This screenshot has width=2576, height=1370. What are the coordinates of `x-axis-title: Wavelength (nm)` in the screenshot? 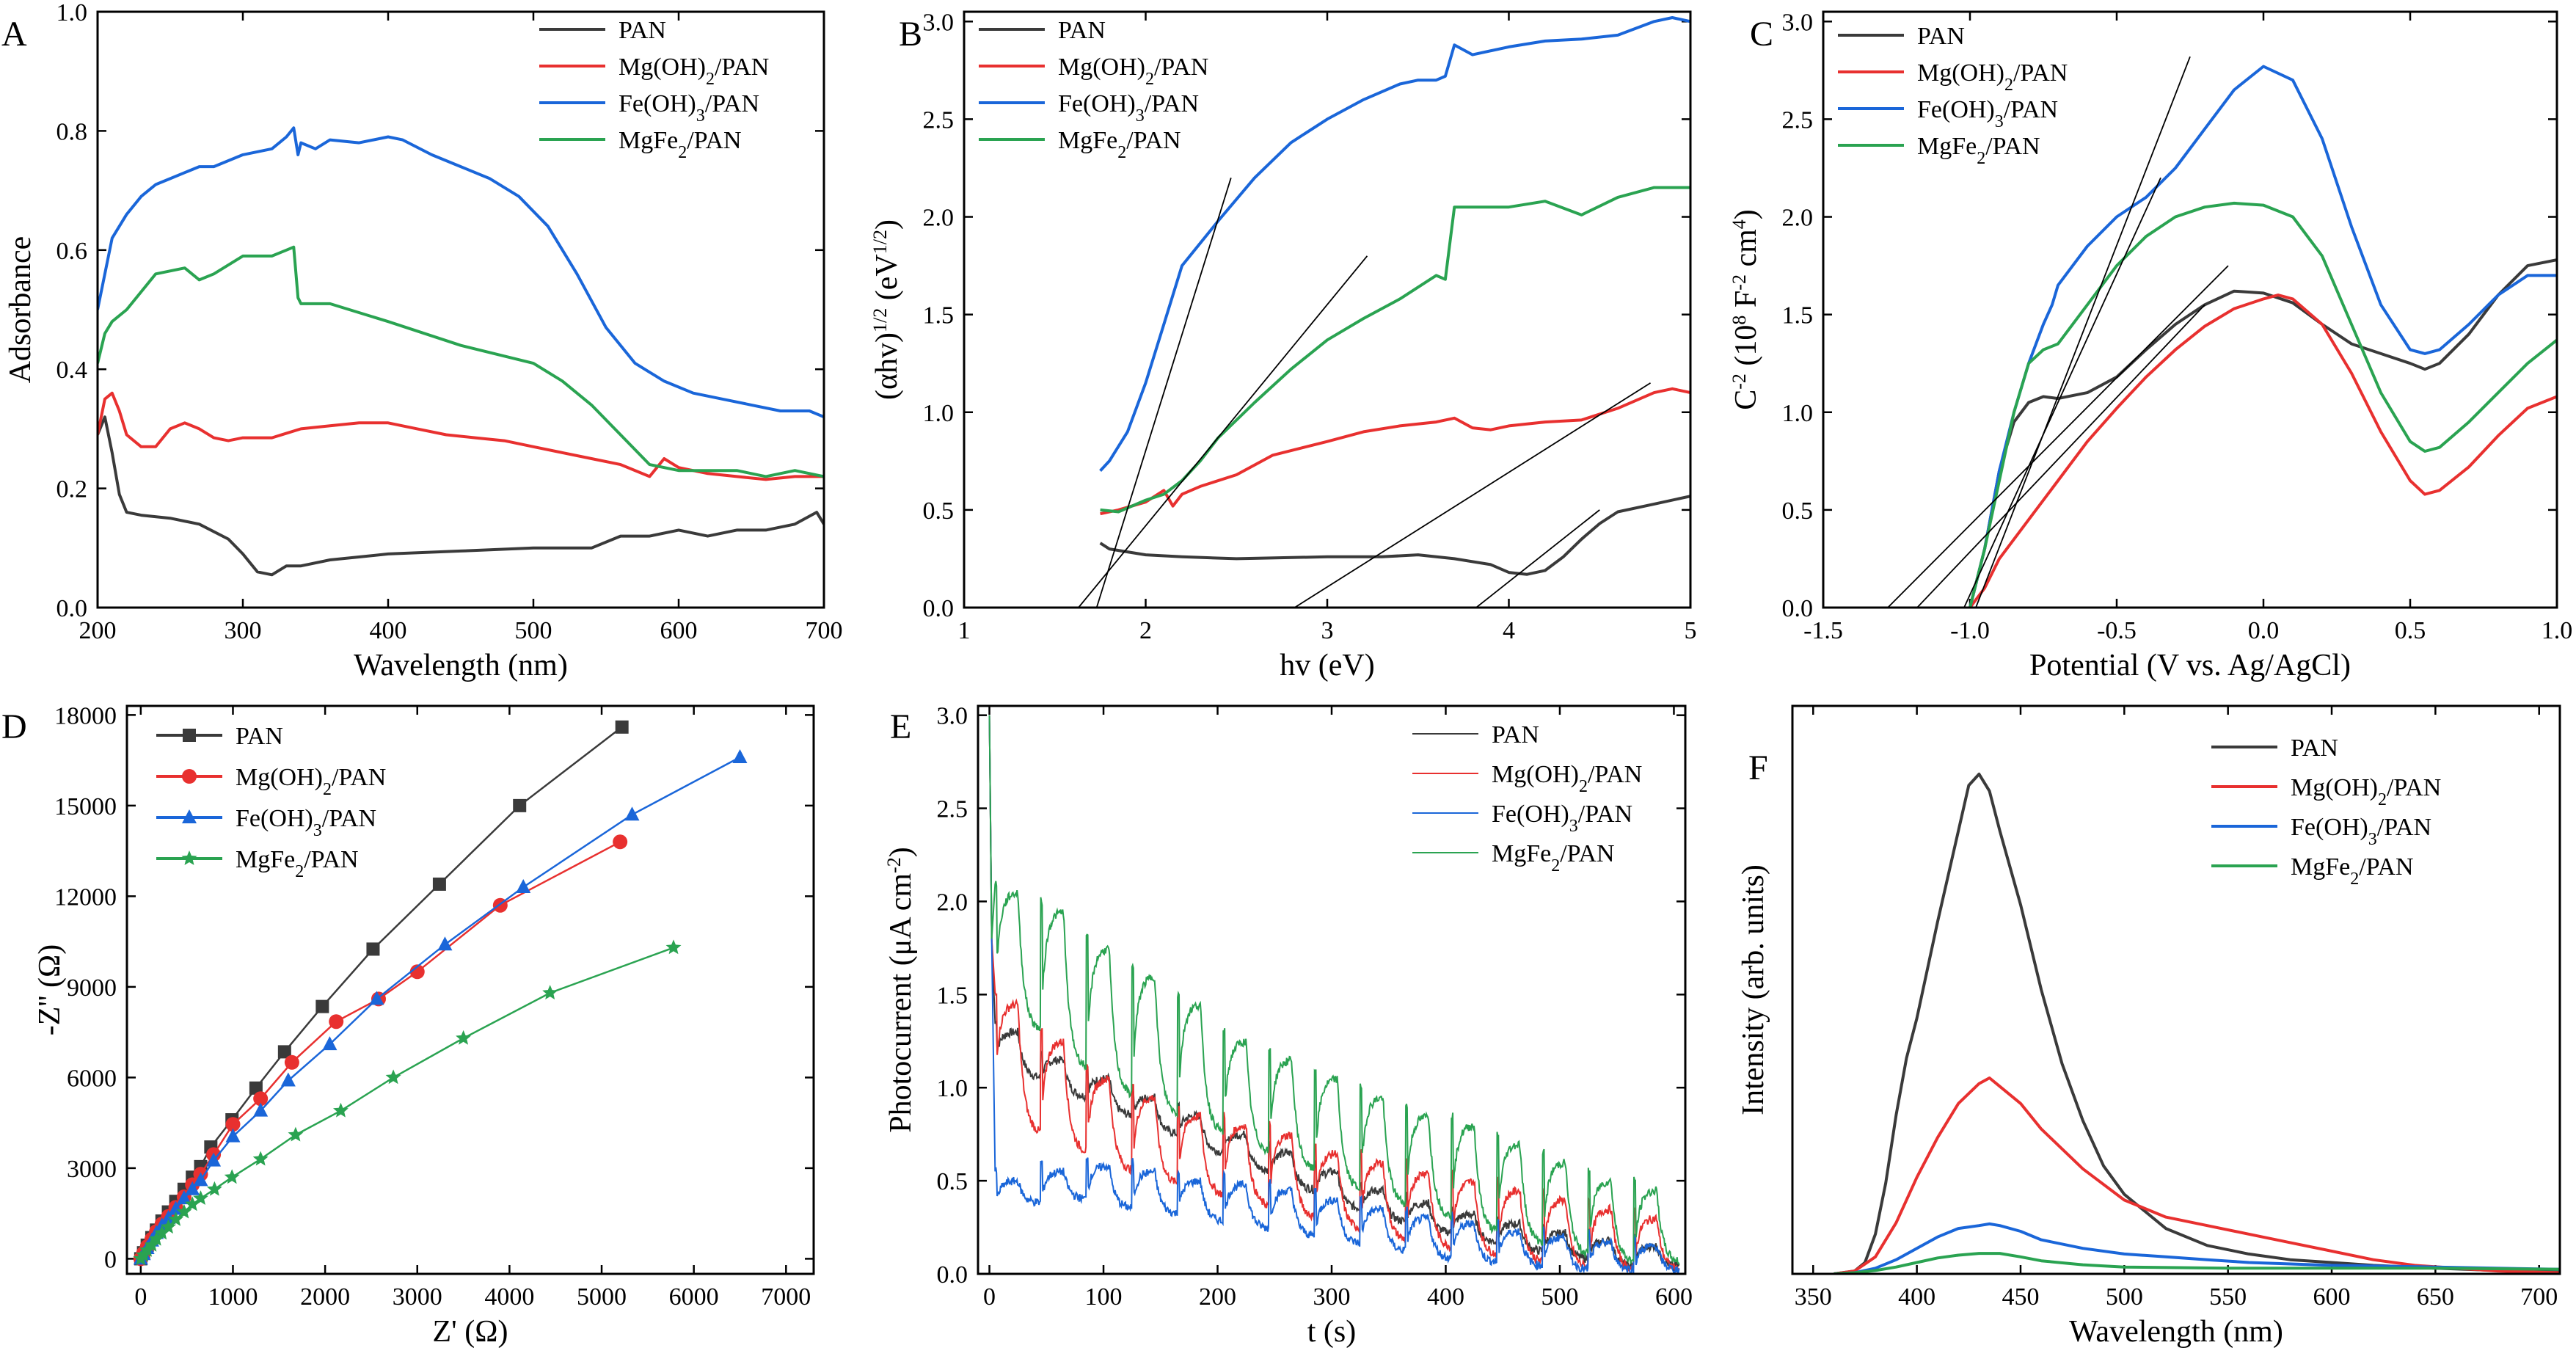 It's located at (461, 665).